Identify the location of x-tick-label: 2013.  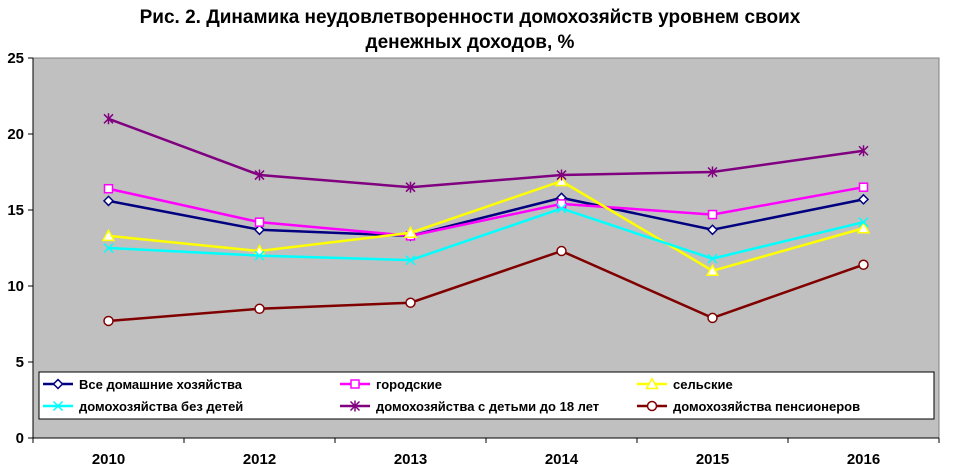
(410, 459).